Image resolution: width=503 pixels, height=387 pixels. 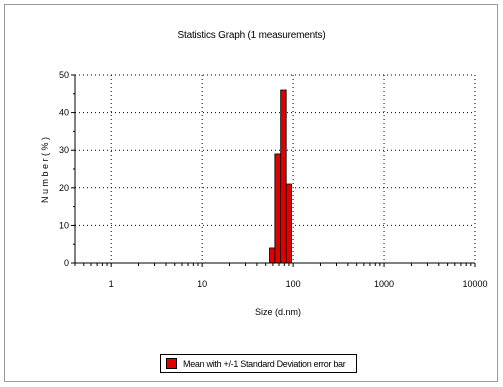 What do you see at coordinates (64, 188) in the screenshot?
I see `y-tick-label: 20` at bounding box center [64, 188].